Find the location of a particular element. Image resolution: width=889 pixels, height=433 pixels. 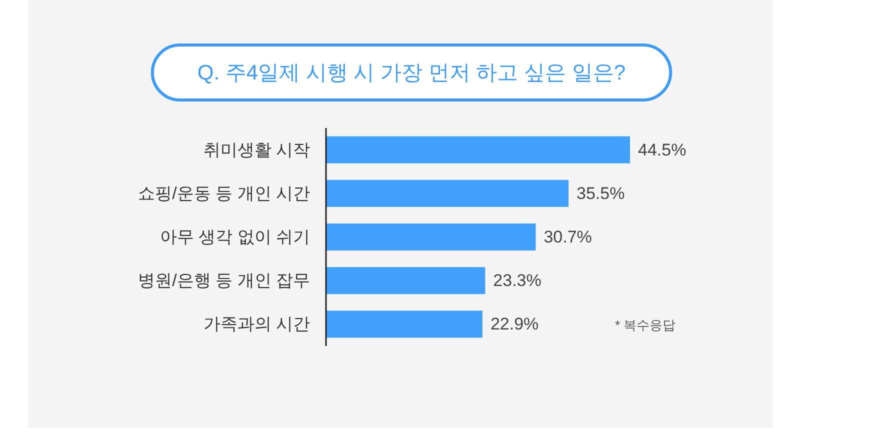

chart-title: Q. 주4일제 시행 시 가장 먼저 하고 싶은 일은? is located at coordinates (411, 73).